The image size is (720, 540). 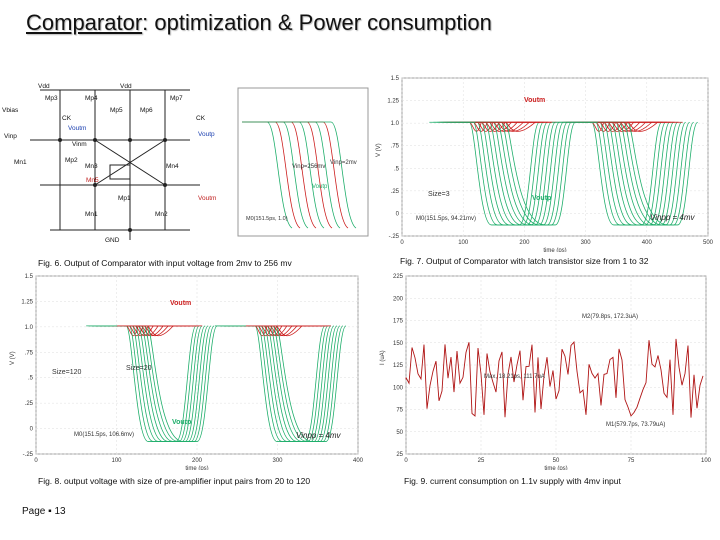 What do you see at coordinates (383, 357) in the screenshot?
I see `fig9-ylabel: I (uA)` at bounding box center [383, 357].